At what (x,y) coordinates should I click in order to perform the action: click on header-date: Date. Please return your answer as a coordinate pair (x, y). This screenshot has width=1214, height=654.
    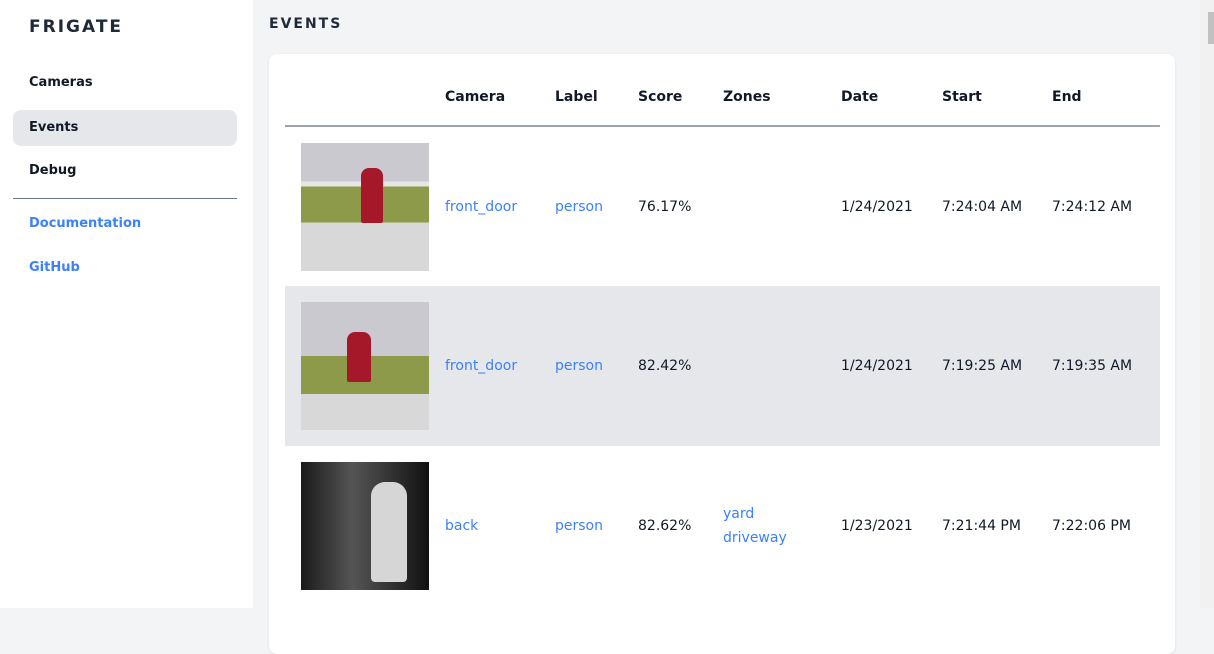
    Looking at the image, I should click on (891, 90).